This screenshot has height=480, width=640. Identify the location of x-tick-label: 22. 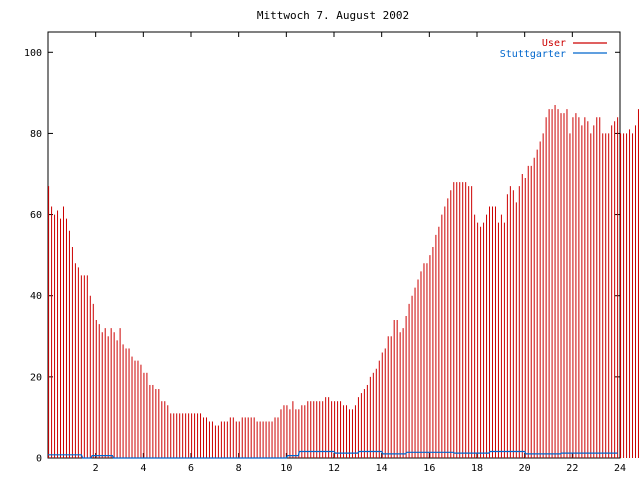
(572, 468).